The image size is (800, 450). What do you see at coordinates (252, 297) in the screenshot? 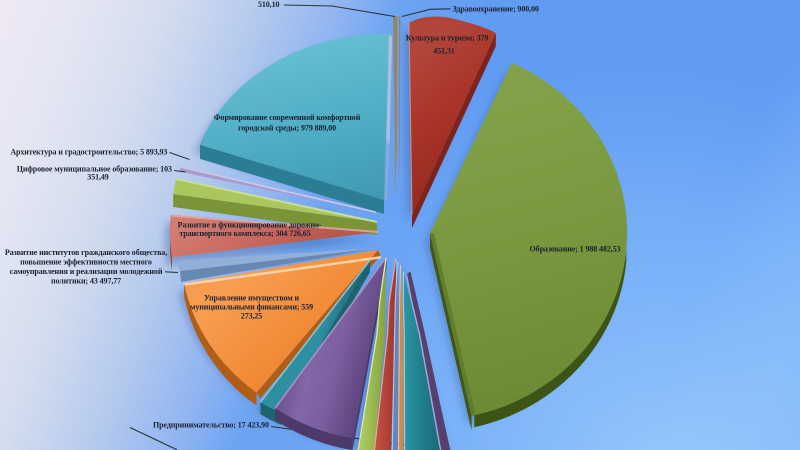
I see `svg-text: Управление имуществом и` at bounding box center [252, 297].